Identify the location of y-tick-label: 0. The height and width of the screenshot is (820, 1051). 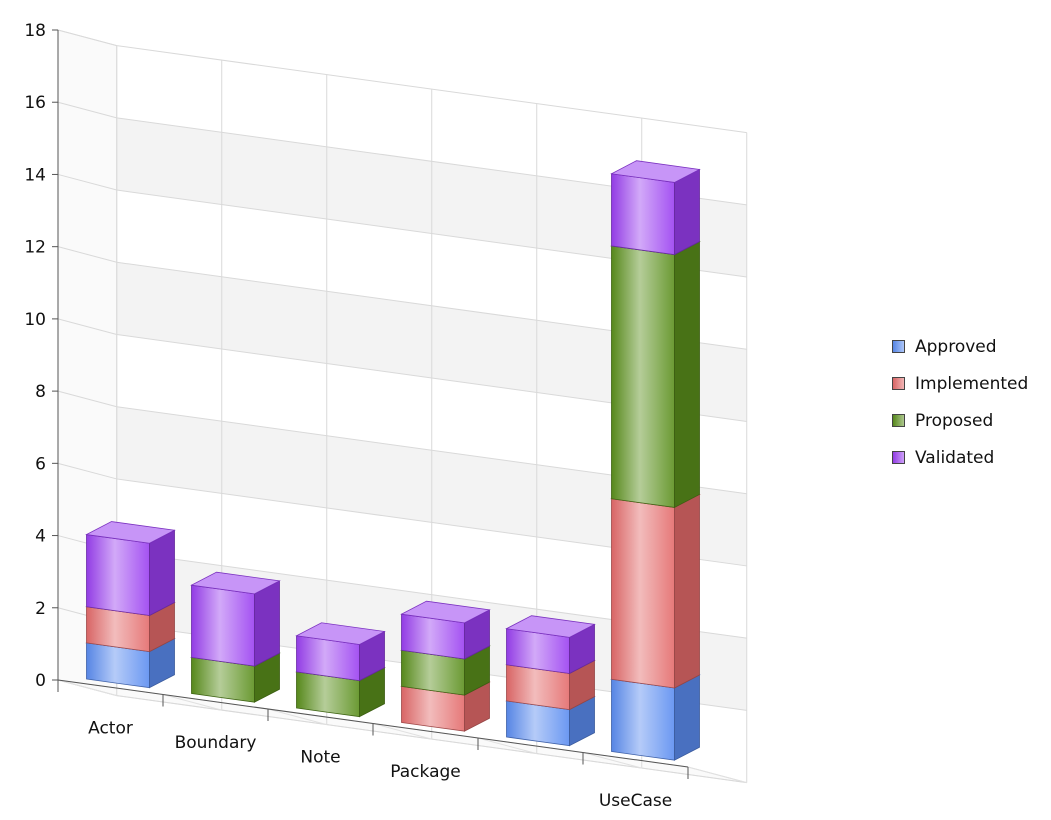
(40, 681).